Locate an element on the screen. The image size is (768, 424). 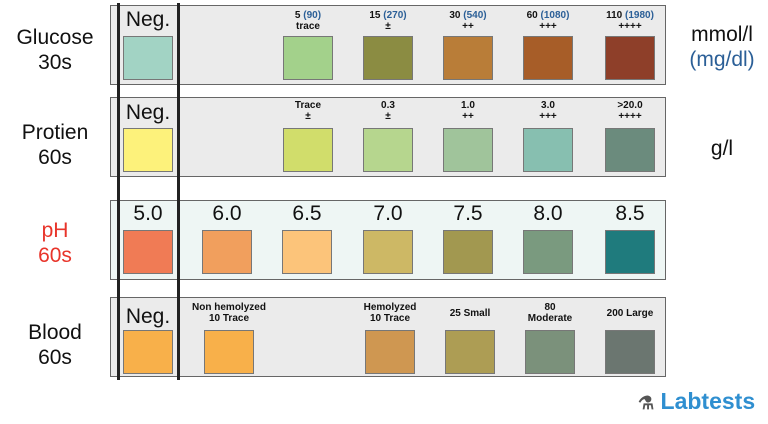
label-text: 30 is located at coordinates (455, 15).